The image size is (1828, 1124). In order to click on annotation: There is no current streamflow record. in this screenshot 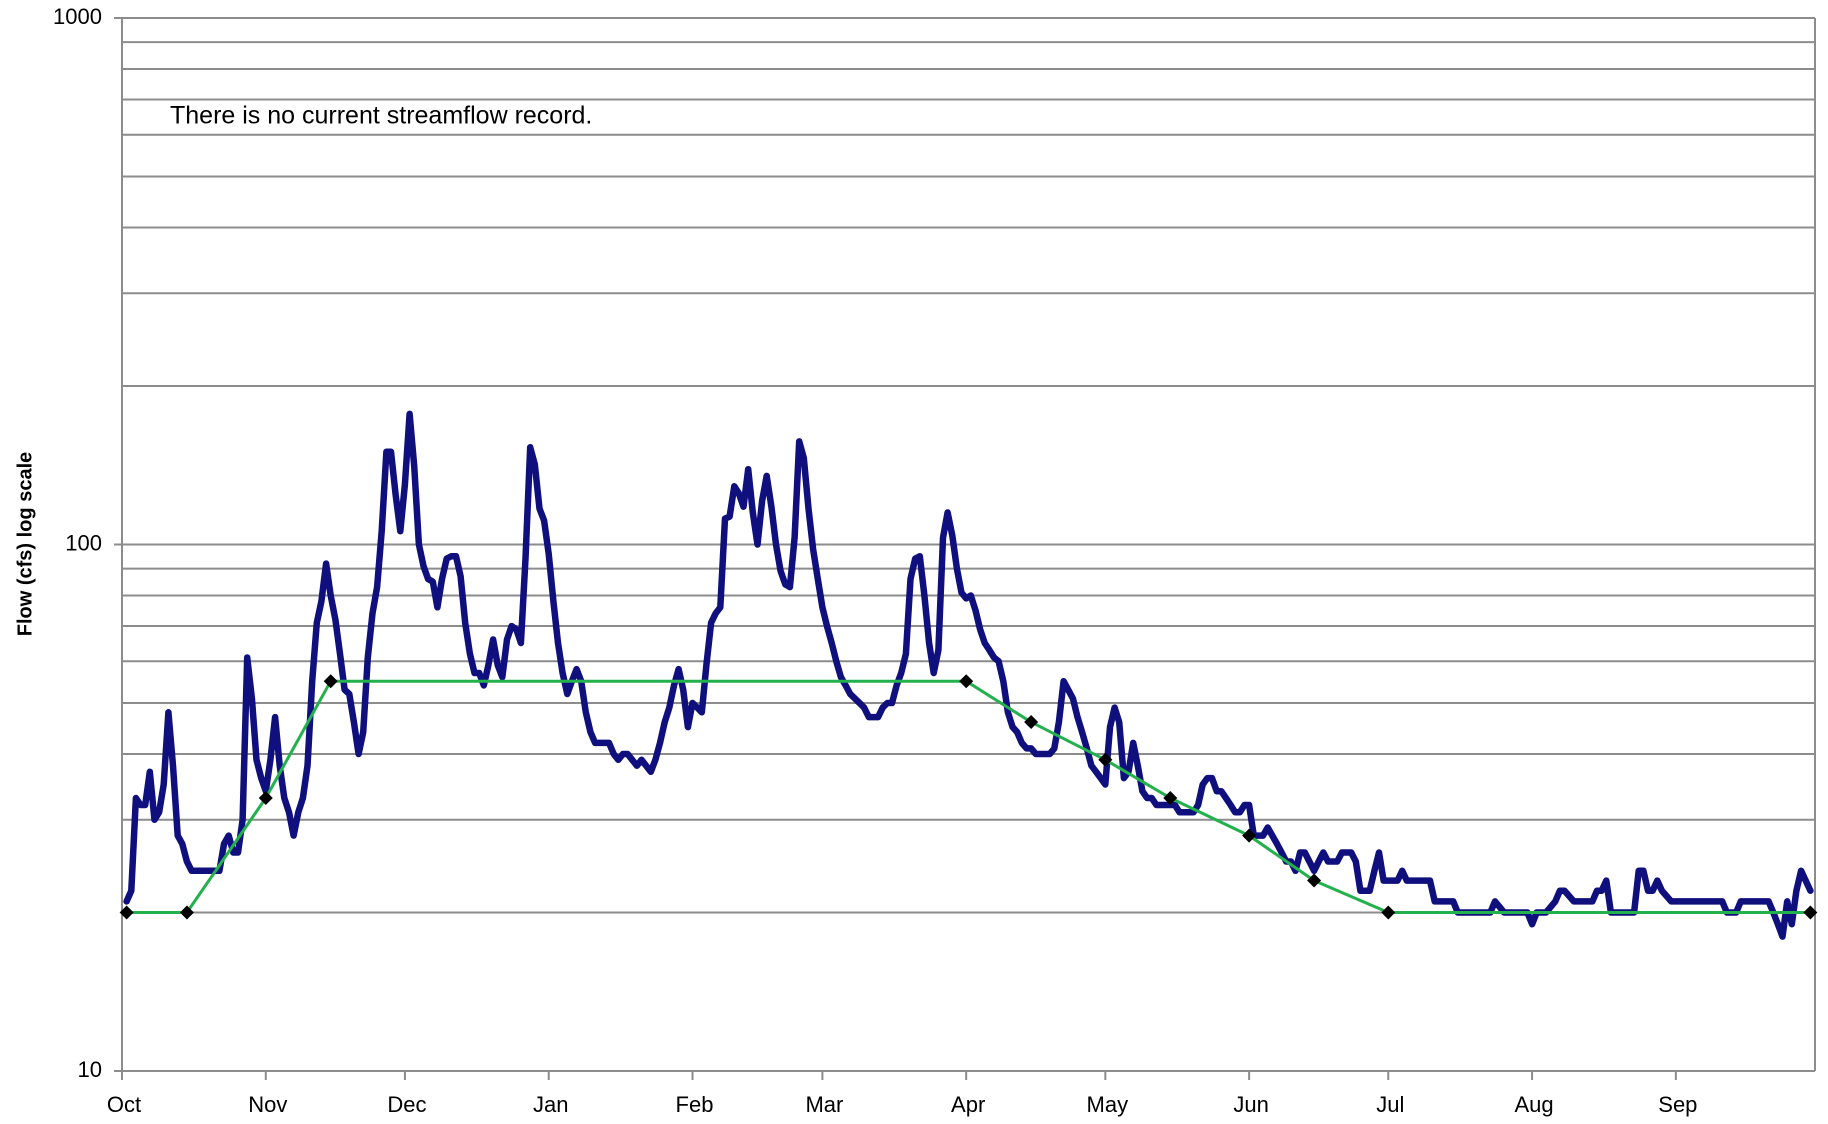, I will do `click(381, 116)`.